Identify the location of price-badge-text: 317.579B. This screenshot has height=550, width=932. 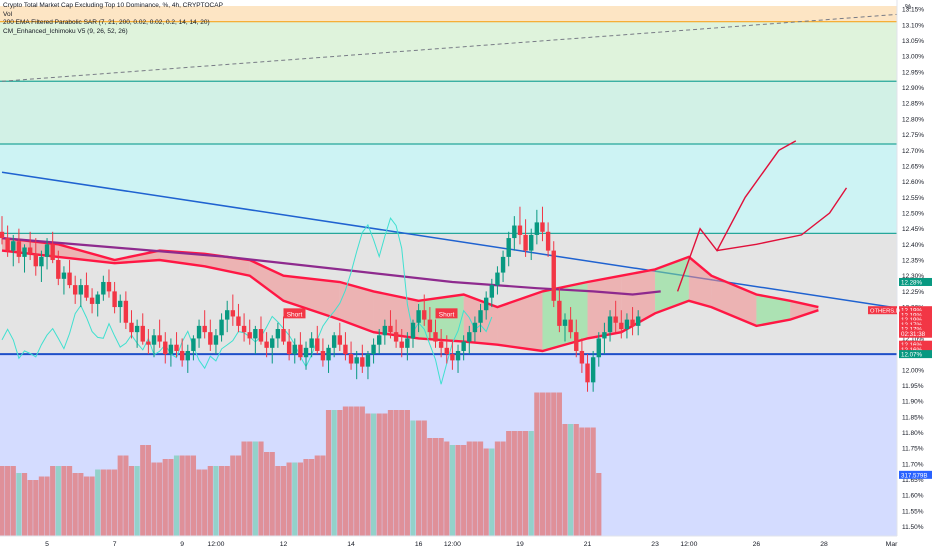
(914, 475).